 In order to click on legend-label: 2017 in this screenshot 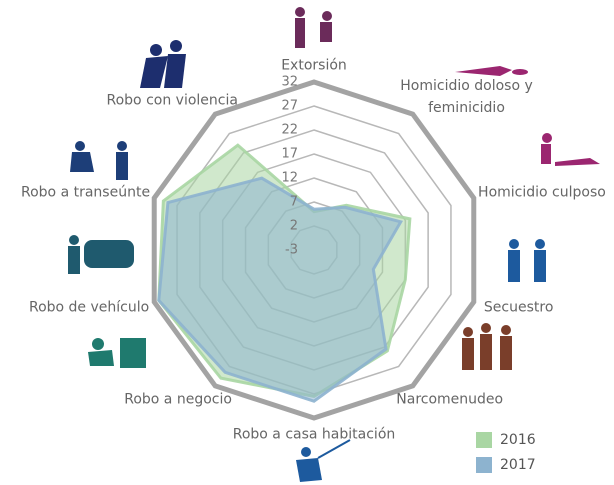, I will do `click(518, 465)`.